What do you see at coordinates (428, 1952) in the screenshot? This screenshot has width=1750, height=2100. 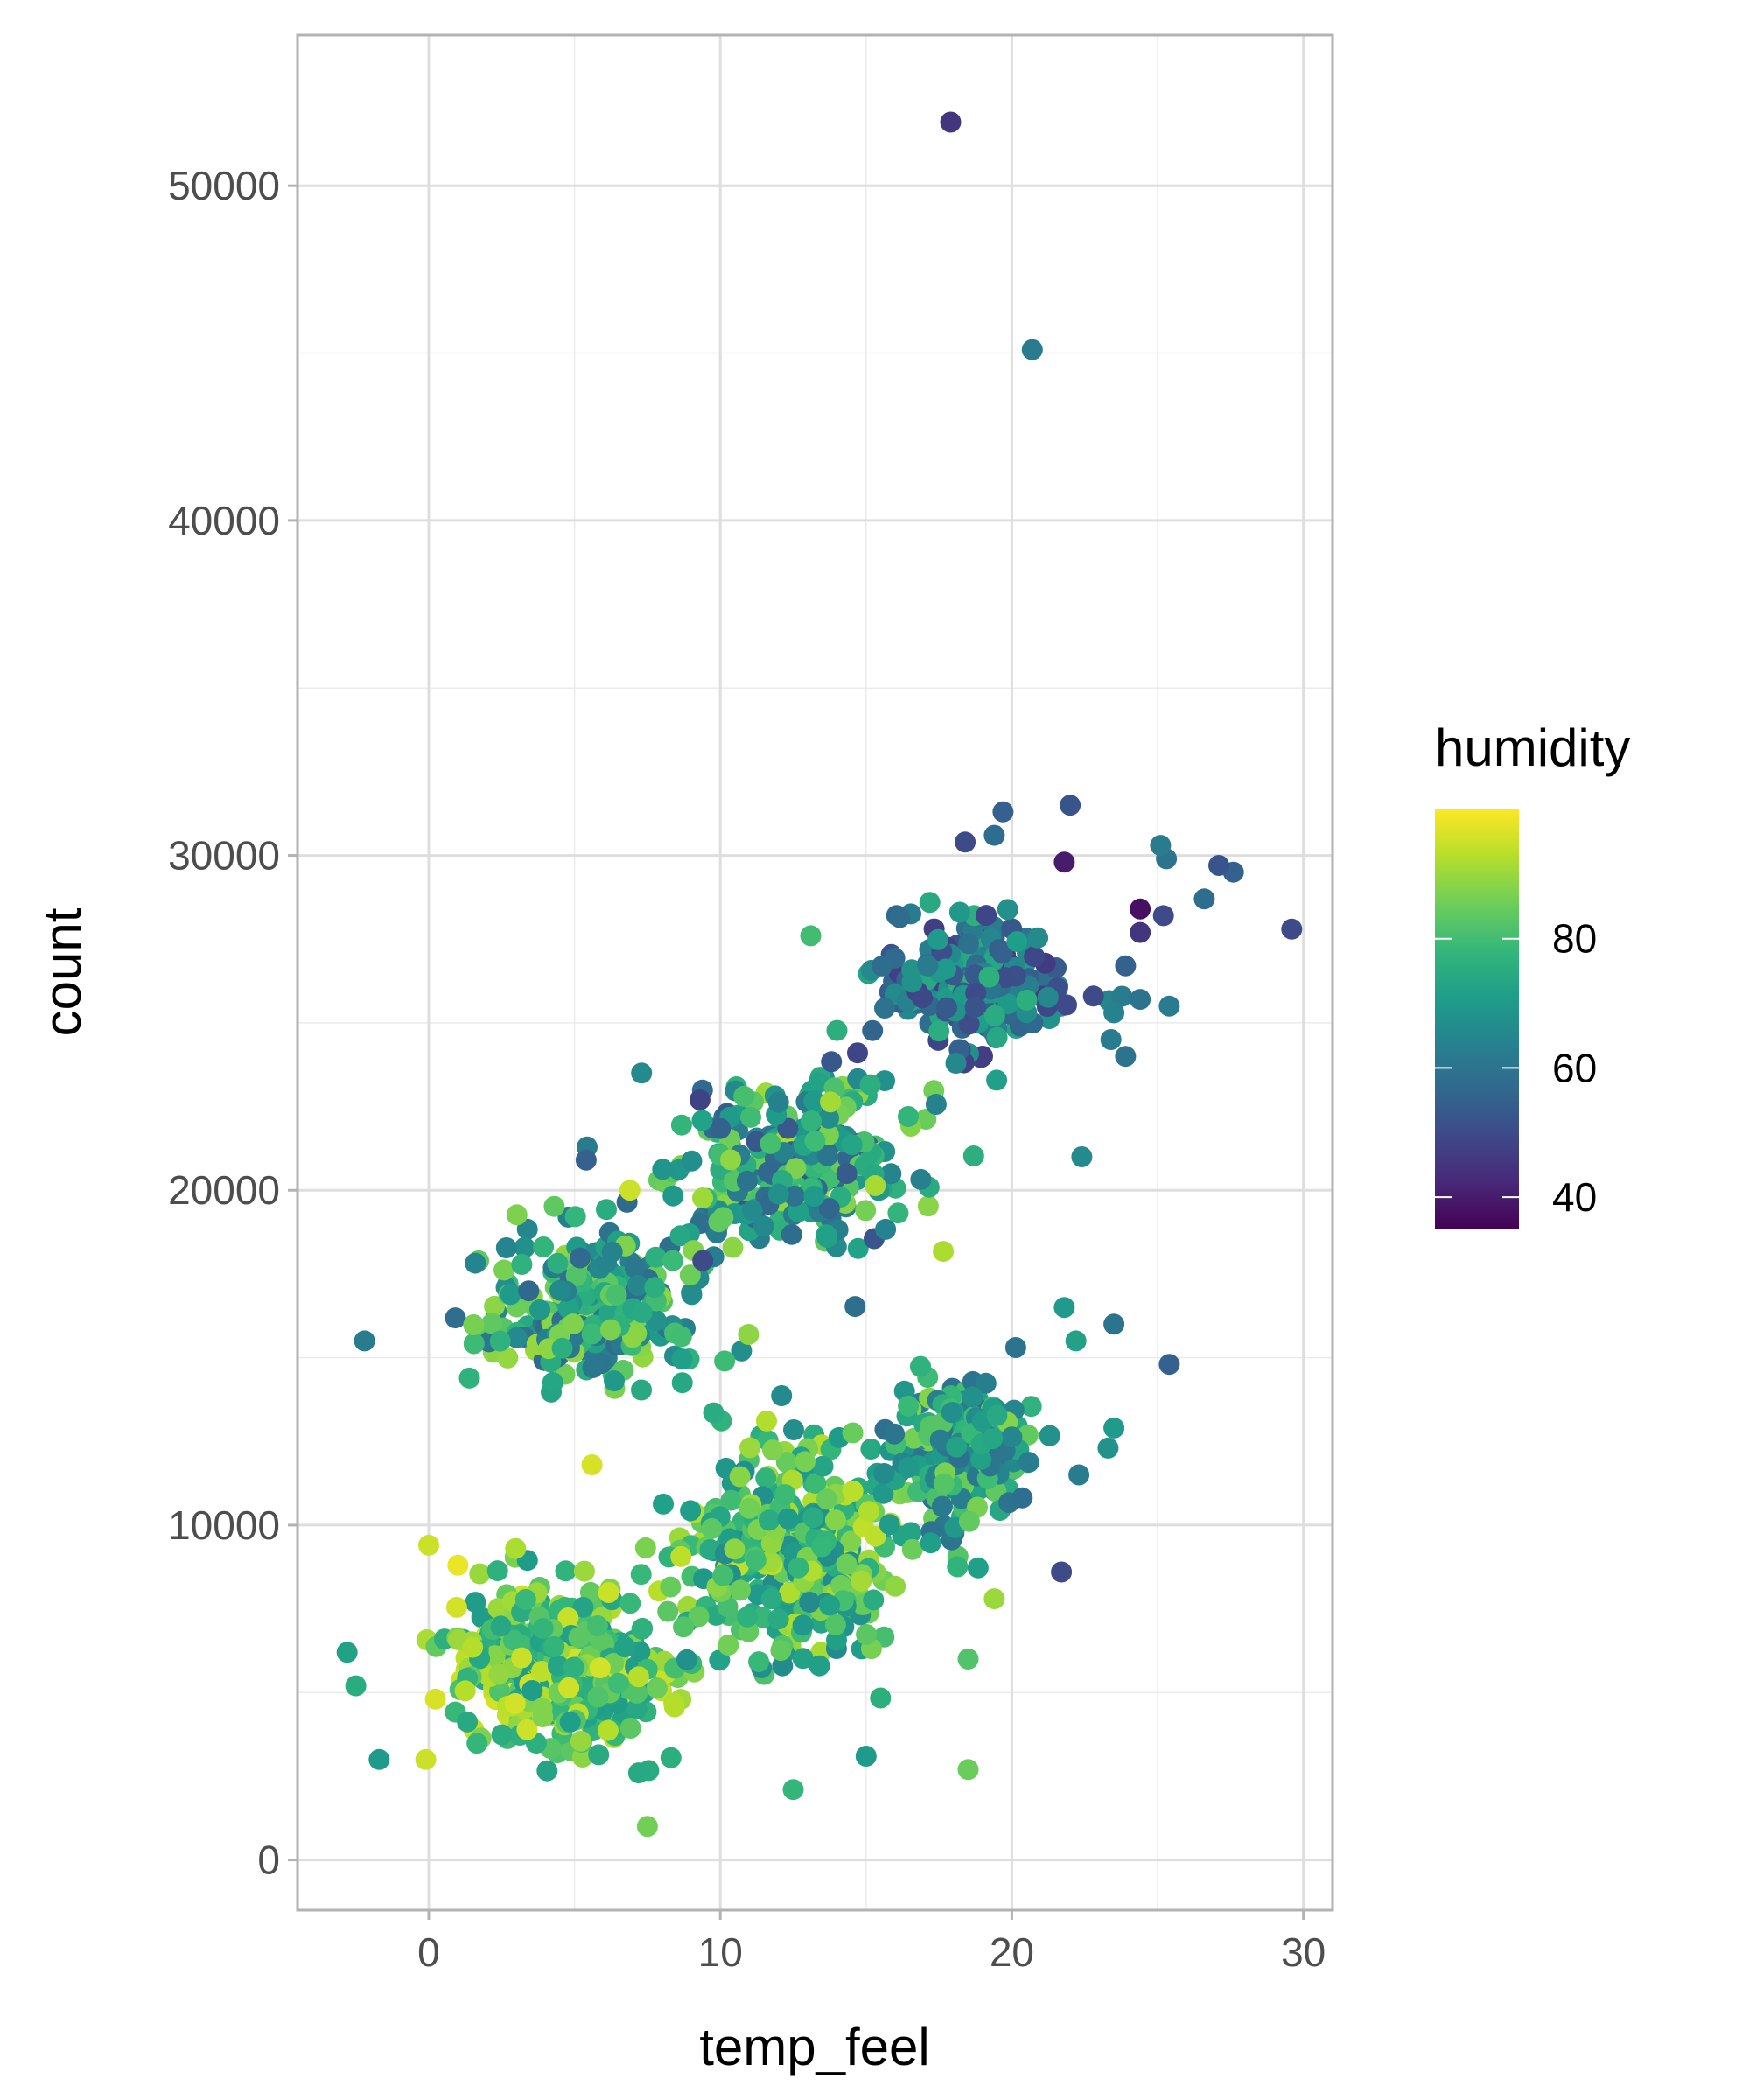 I see `x-tick-label: 0` at bounding box center [428, 1952].